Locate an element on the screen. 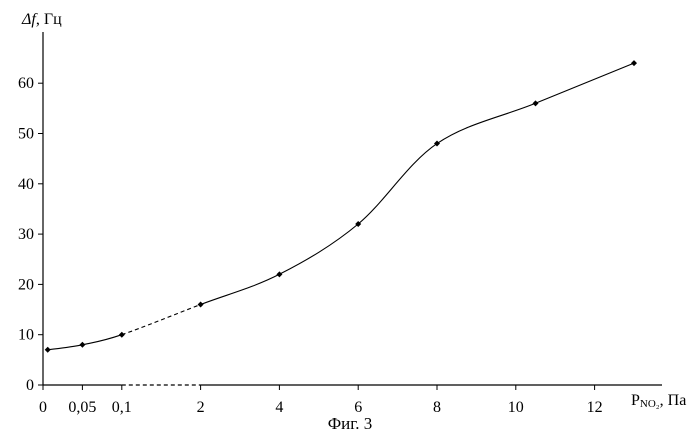 This screenshot has height=441, width=700. y-tick-label: 0 is located at coordinates (30, 385).